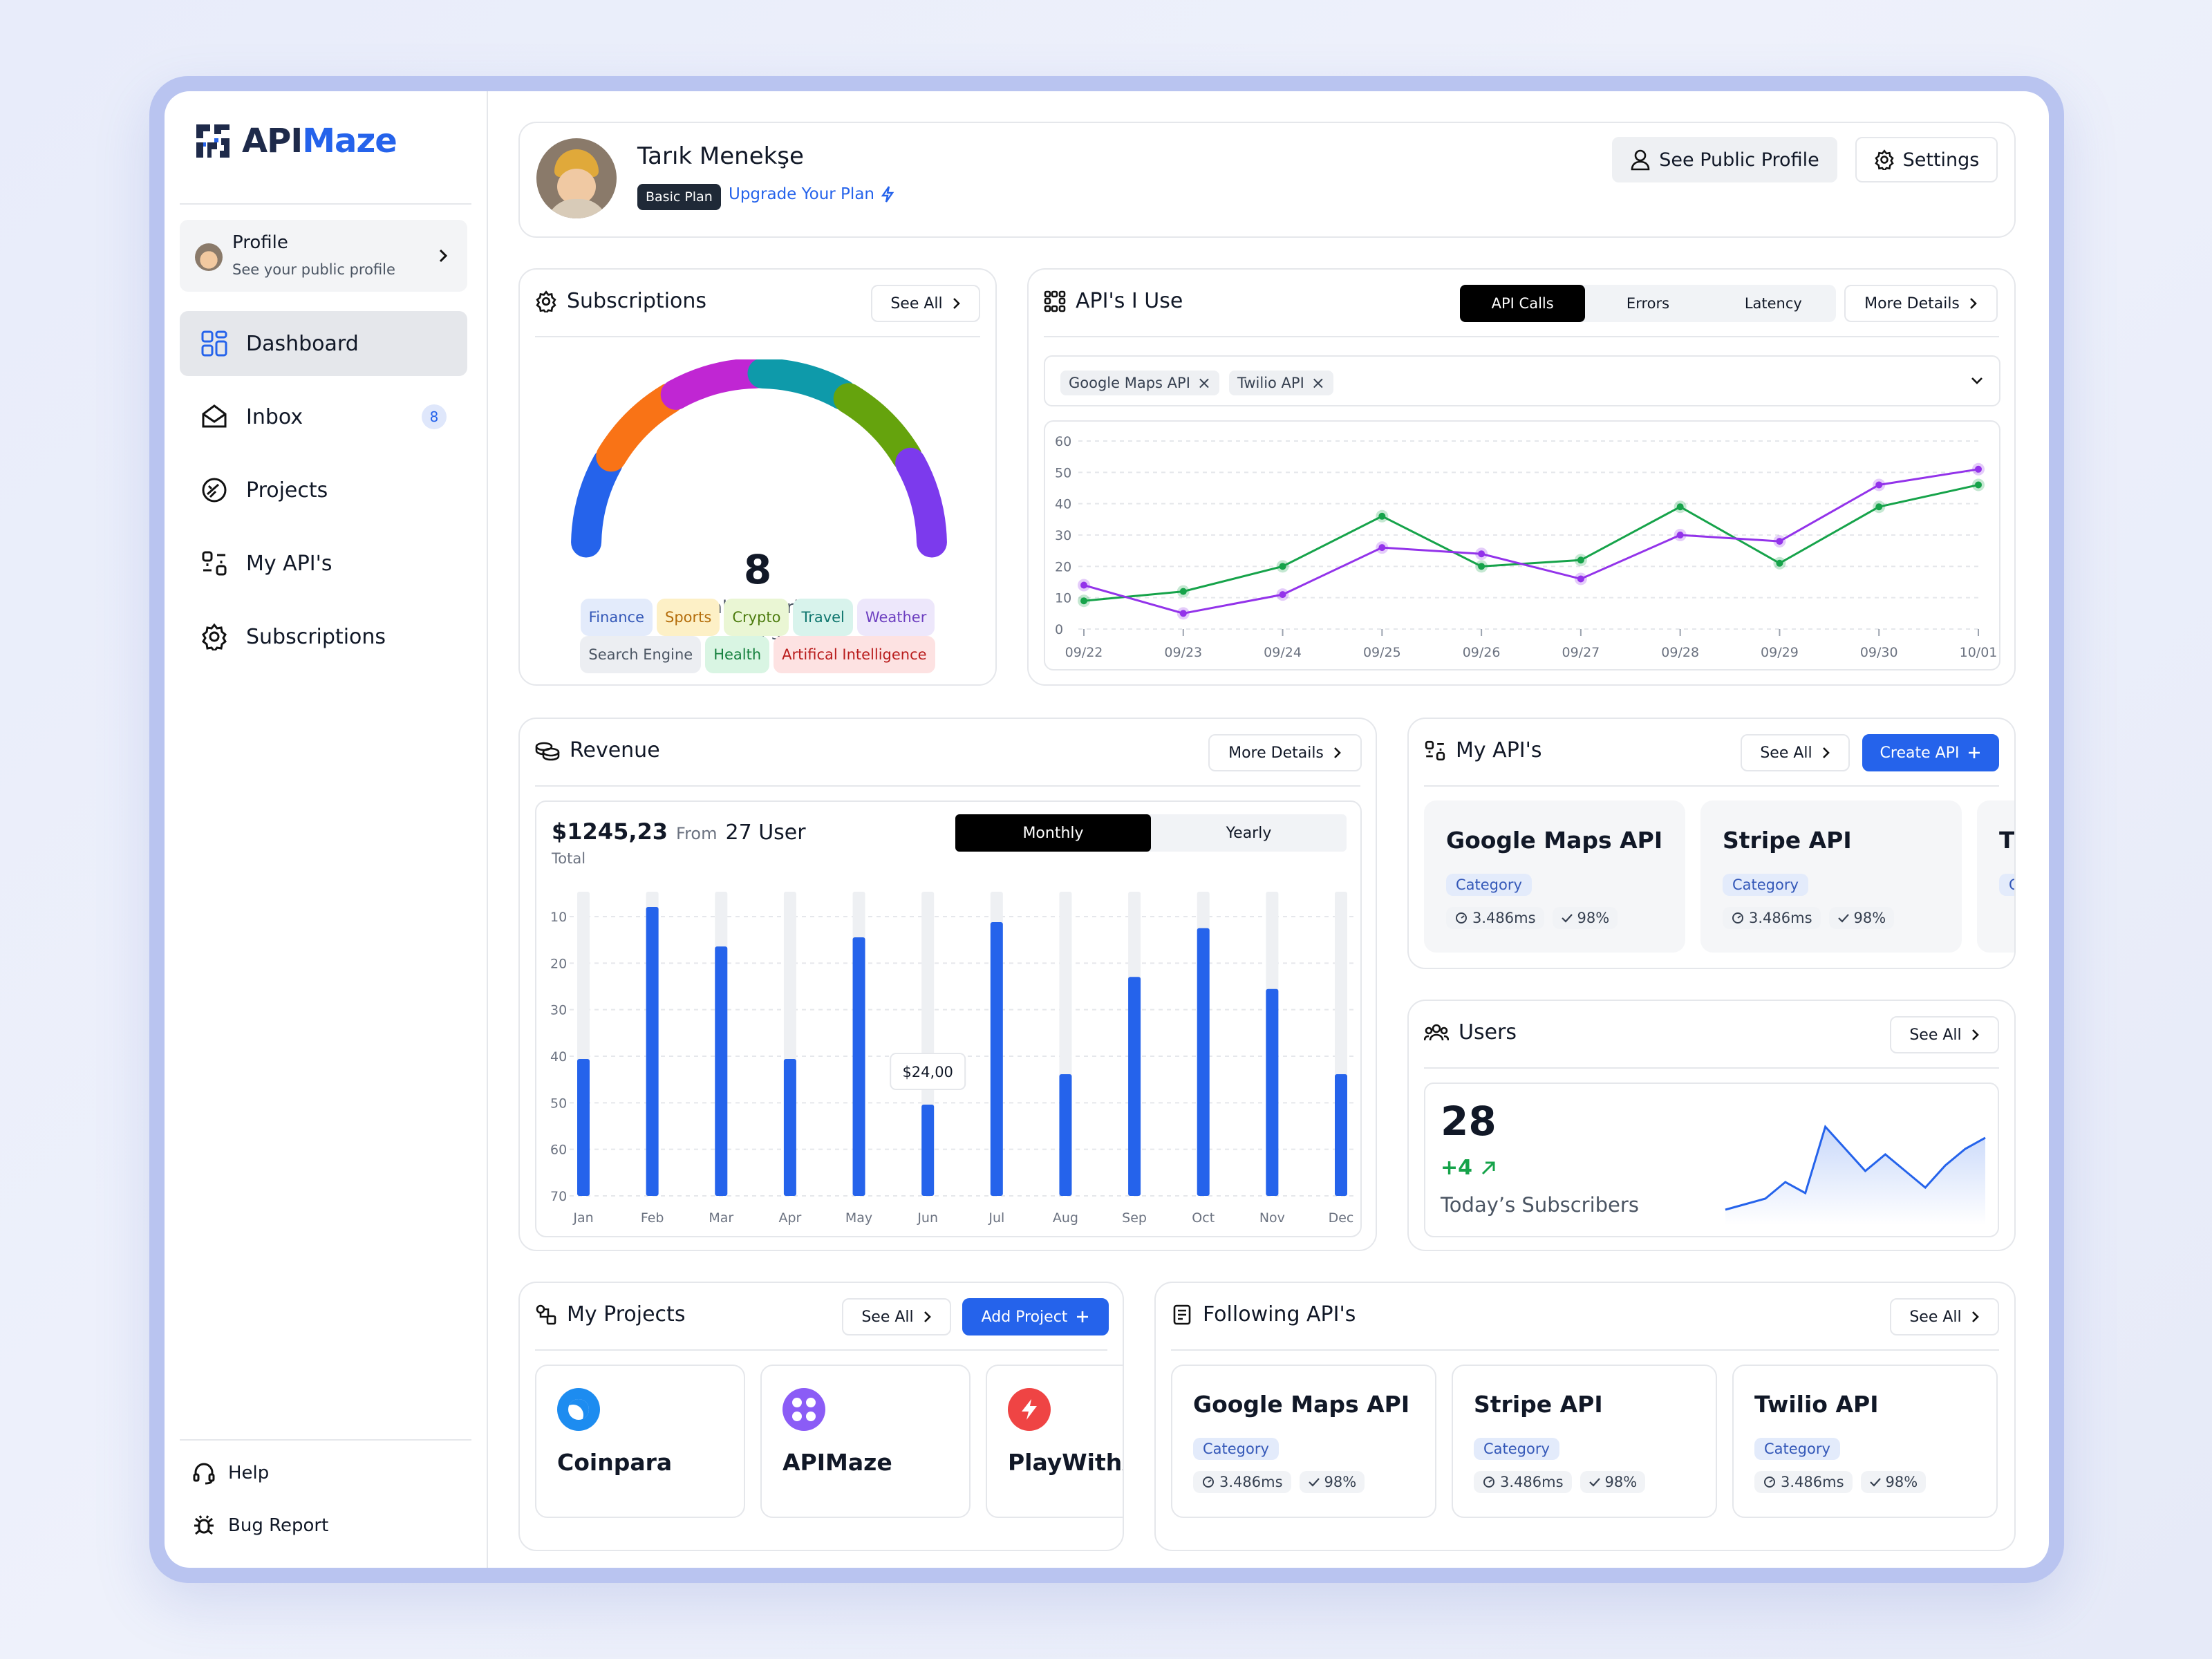 The image size is (2212, 1659). What do you see at coordinates (1539, 1405) in the screenshot?
I see `api-name: Stripe API` at bounding box center [1539, 1405].